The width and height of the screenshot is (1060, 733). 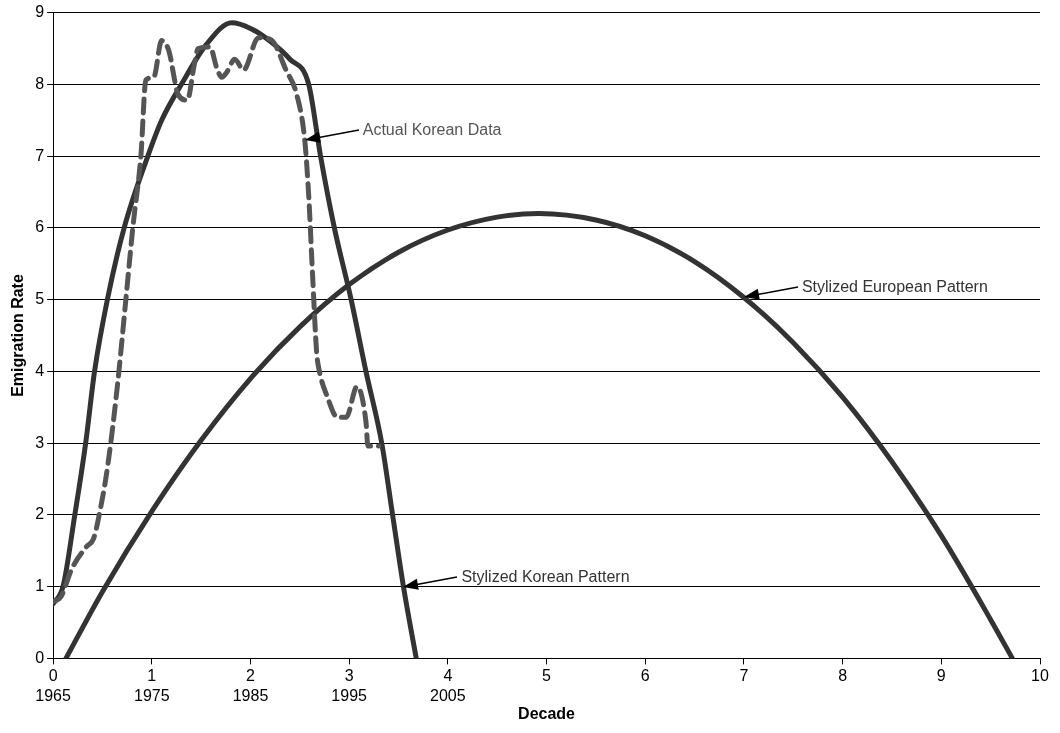 I want to click on x-tick-label: 1 1975, so click(x=151, y=685).